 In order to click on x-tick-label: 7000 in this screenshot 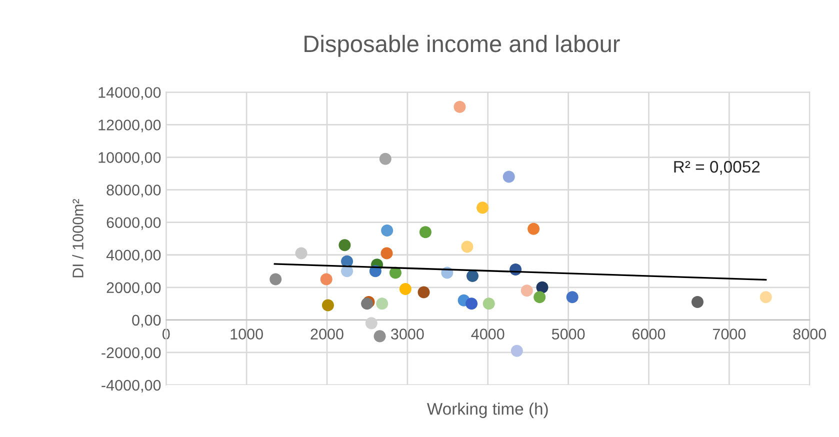, I will do `click(729, 334)`.